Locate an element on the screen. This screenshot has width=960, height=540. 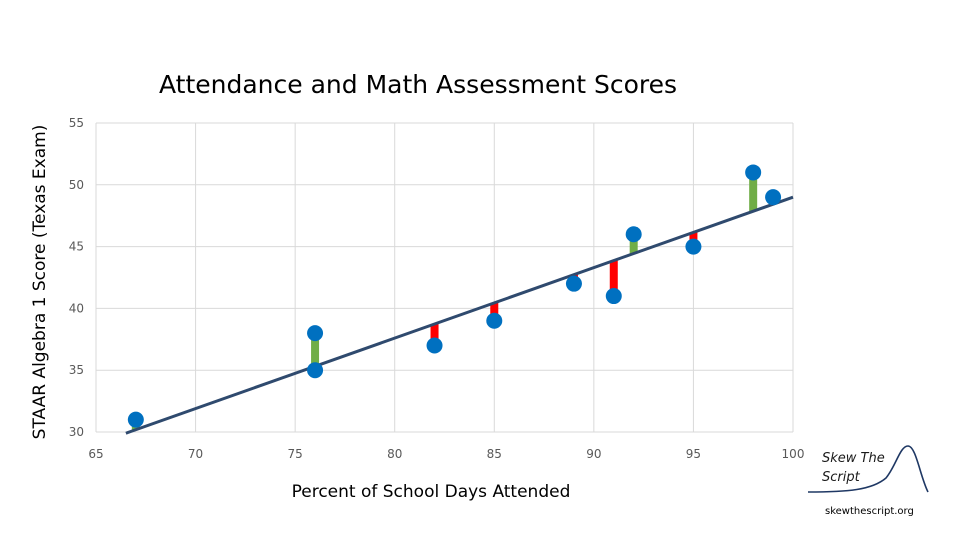
chart-title: Attendance and Math Assessment Scores is located at coordinates (418, 84).